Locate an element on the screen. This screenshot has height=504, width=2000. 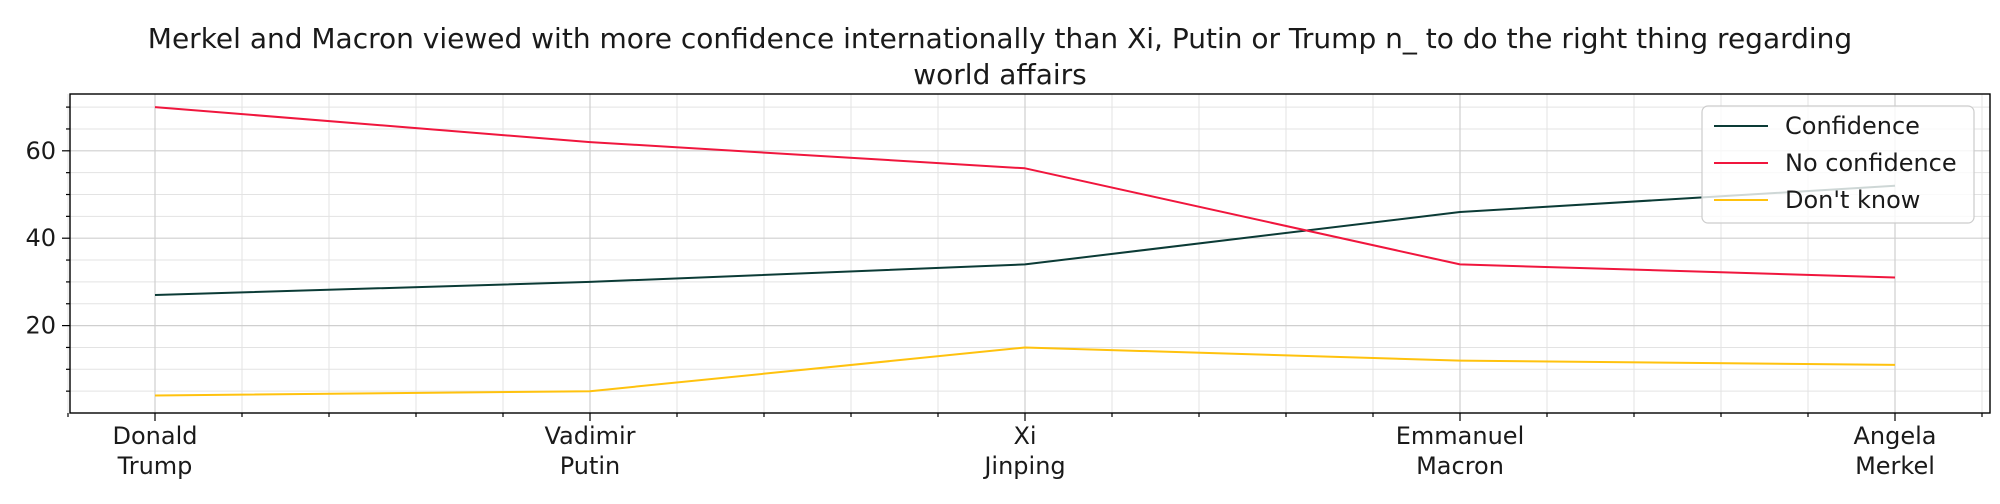
x-tick-label: Angela is located at coordinates (1894, 436).